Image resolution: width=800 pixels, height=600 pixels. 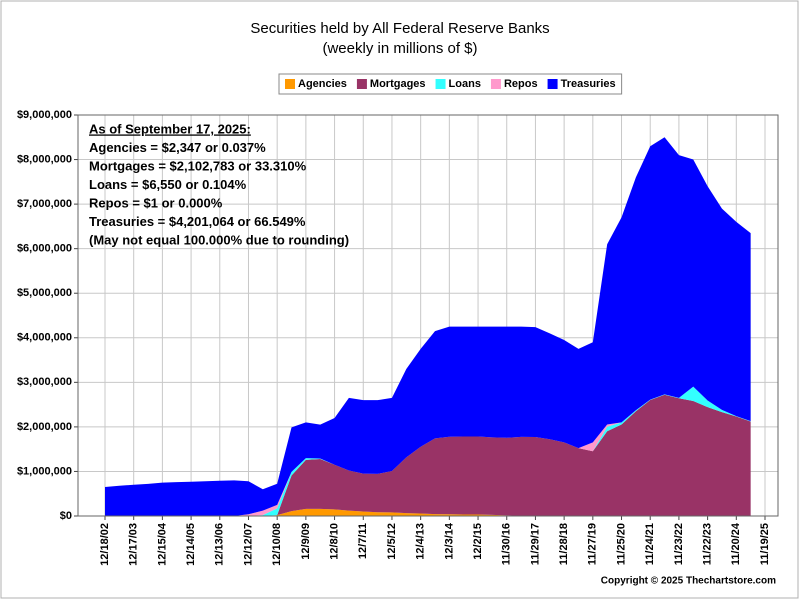 What do you see at coordinates (322, 84) in the screenshot?
I see `legend-label: Agencies` at bounding box center [322, 84].